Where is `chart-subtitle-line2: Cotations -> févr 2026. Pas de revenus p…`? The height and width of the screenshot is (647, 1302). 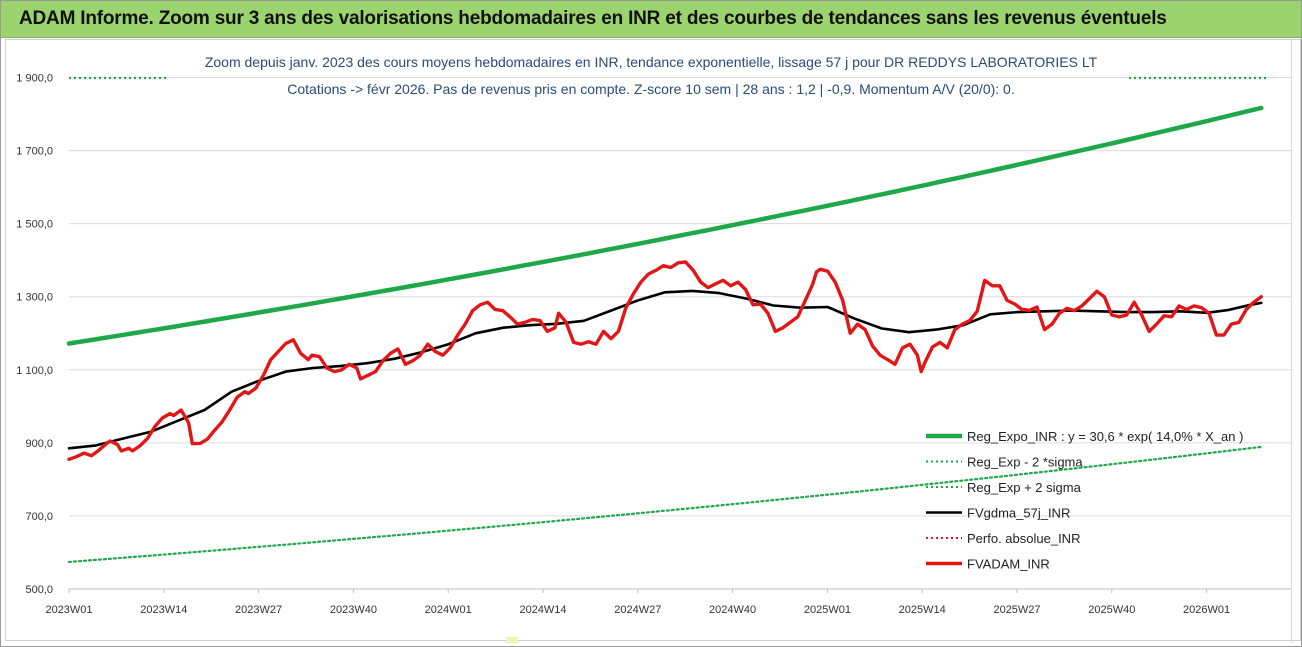 chart-subtitle-line2: Cotations -> févr 2026. Pas de revenus p… is located at coordinates (650, 89).